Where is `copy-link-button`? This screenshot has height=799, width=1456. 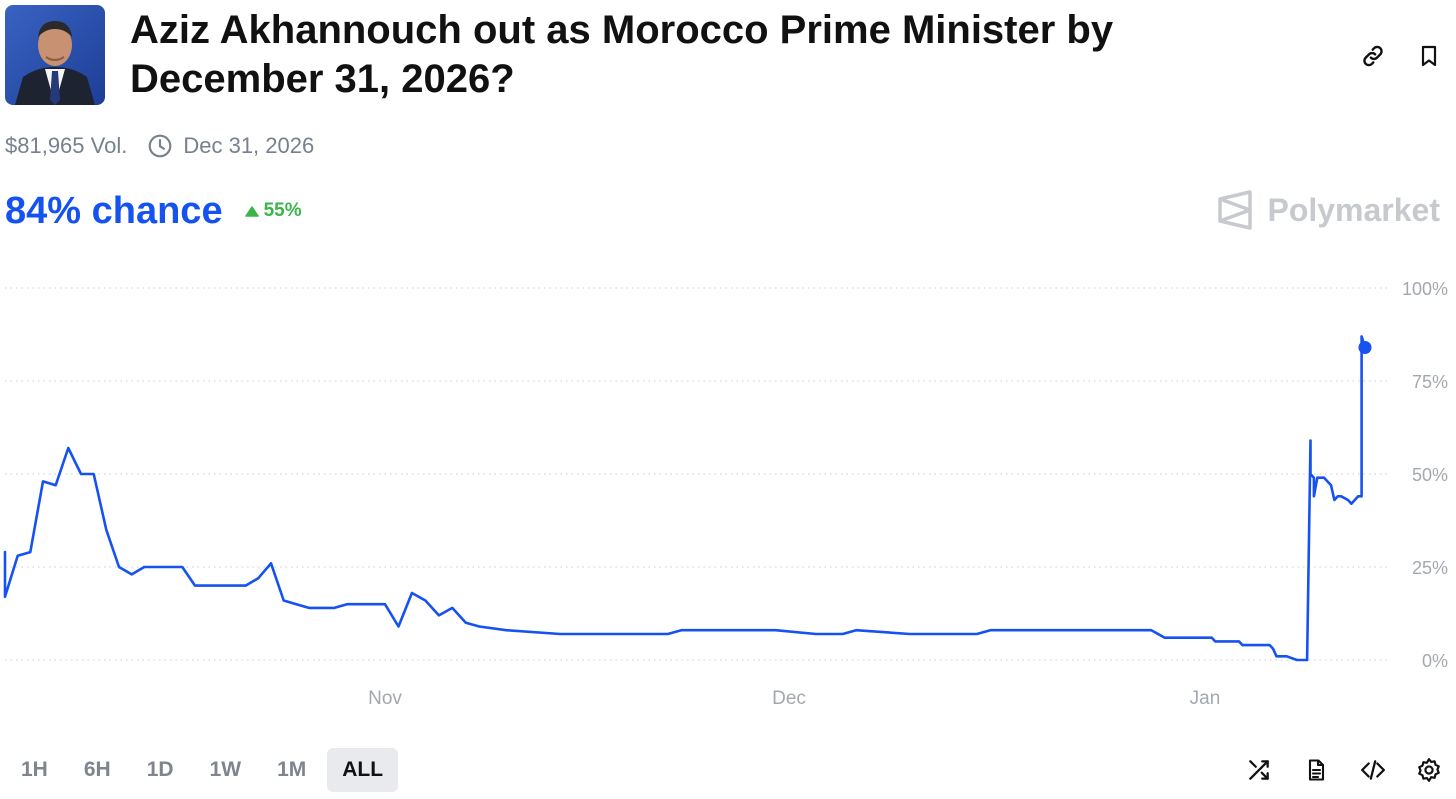 copy-link-button is located at coordinates (1373, 56).